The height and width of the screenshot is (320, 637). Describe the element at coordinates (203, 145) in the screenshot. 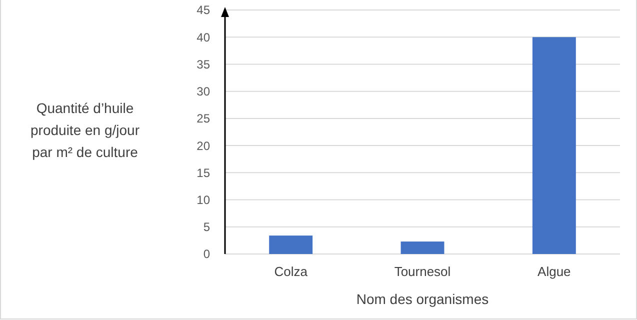

I see `y-tick-label: 20` at that location.